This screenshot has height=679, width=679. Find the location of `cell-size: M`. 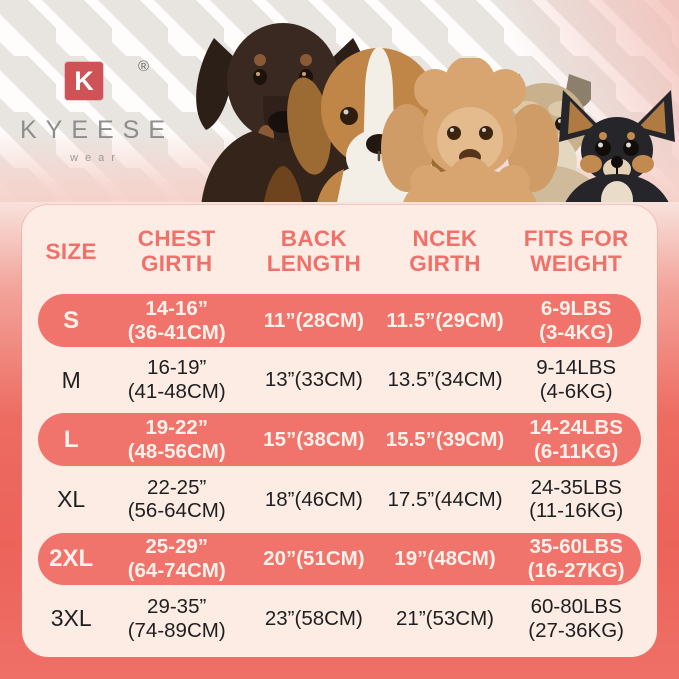

cell-size: M is located at coordinates (71, 379).